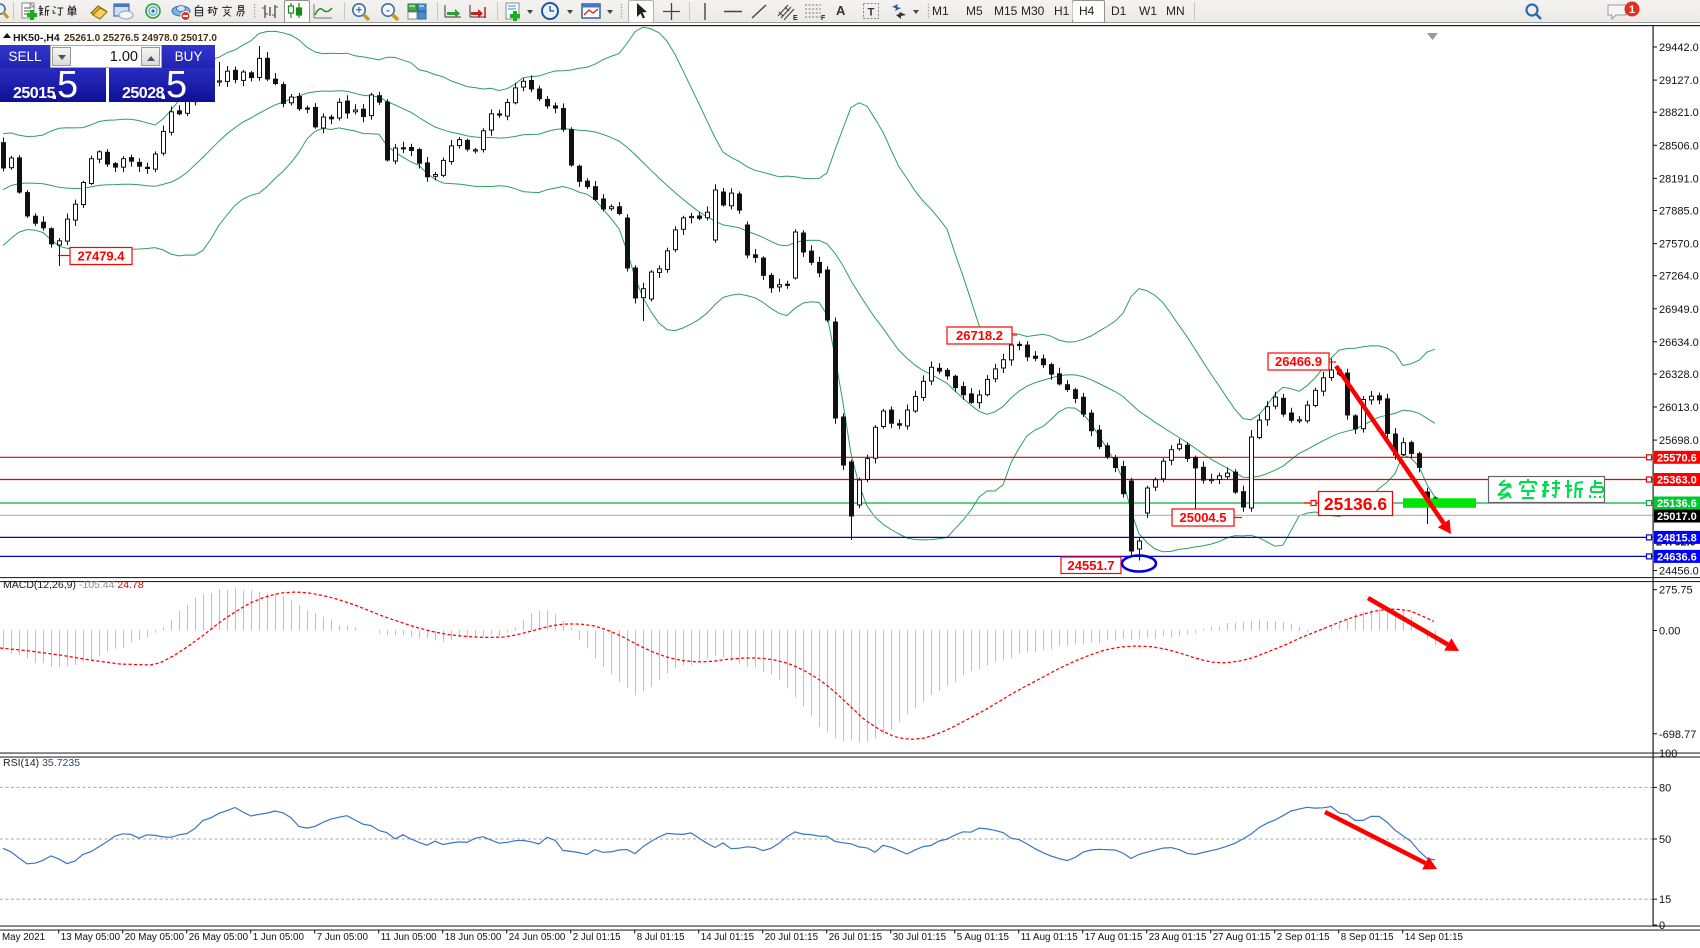 The height and width of the screenshot is (948, 1700). What do you see at coordinates (1665, 900) in the screenshot?
I see `svg-text: 15` at bounding box center [1665, 900].